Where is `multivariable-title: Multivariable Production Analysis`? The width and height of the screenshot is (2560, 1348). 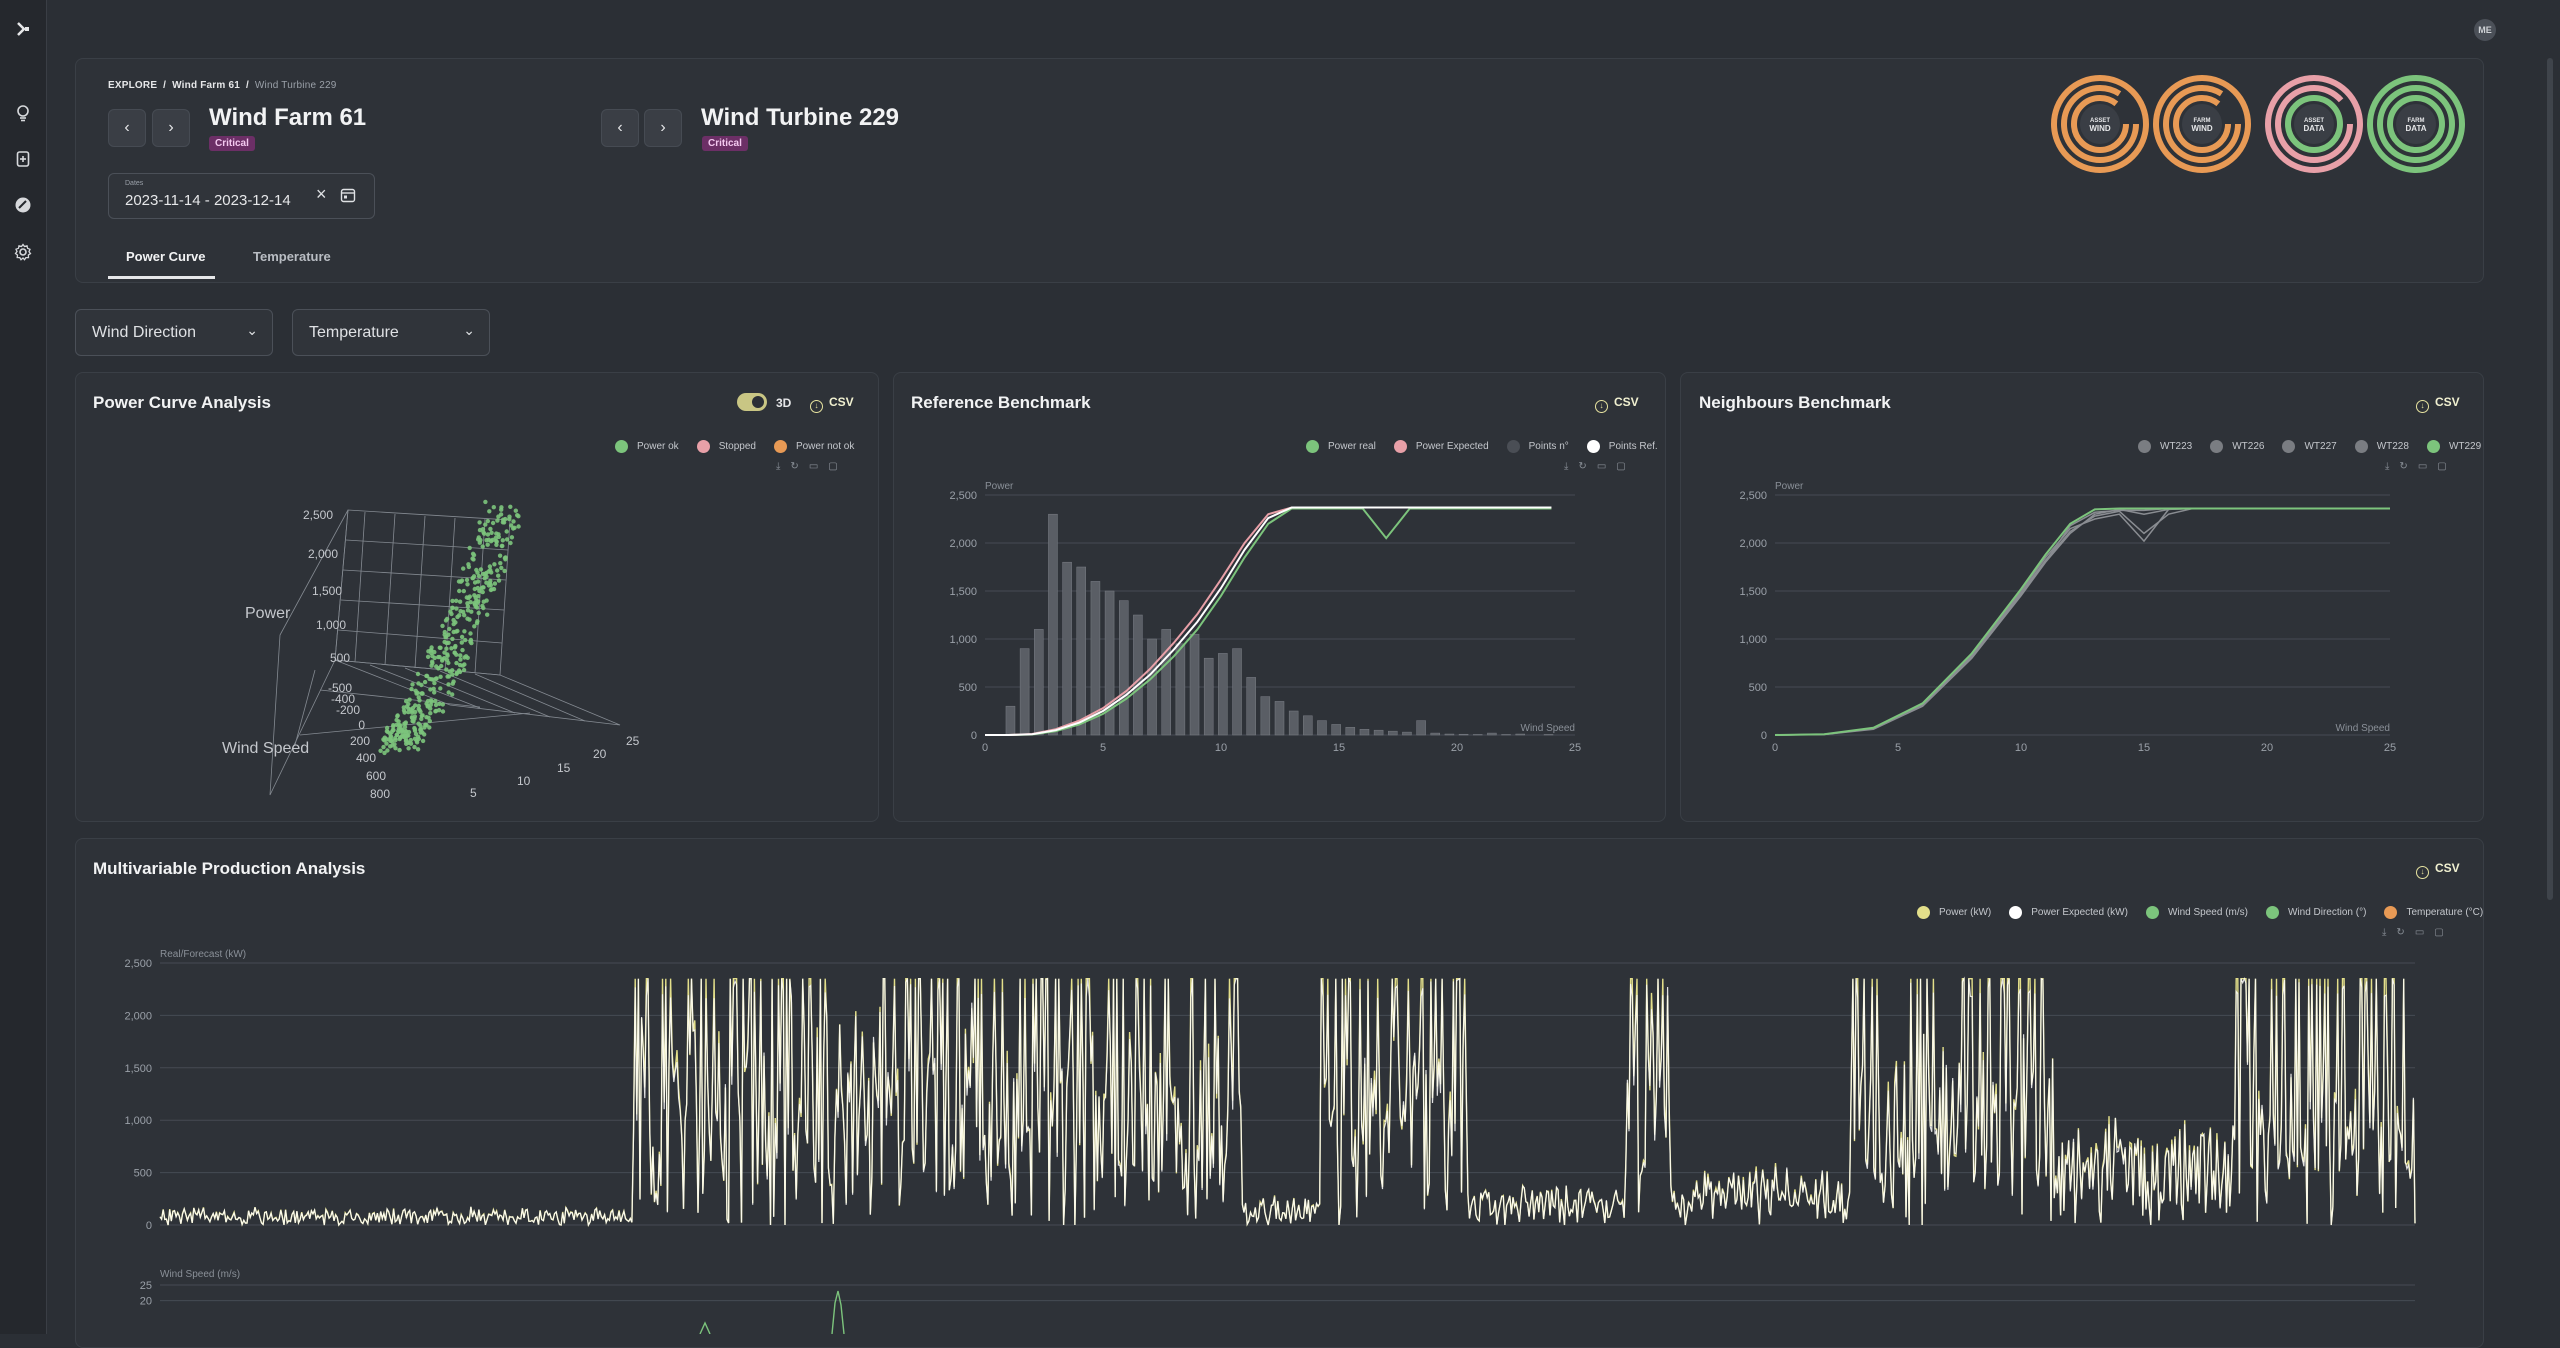
multivariable-title: Multivariable Production Analysis is located at coordinates (229, 869).